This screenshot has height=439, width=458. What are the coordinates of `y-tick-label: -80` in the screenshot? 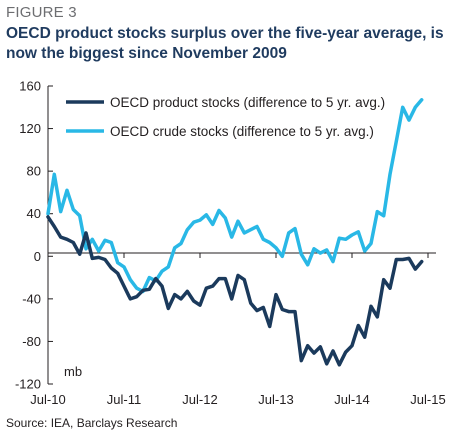 It's located at (31, 341).